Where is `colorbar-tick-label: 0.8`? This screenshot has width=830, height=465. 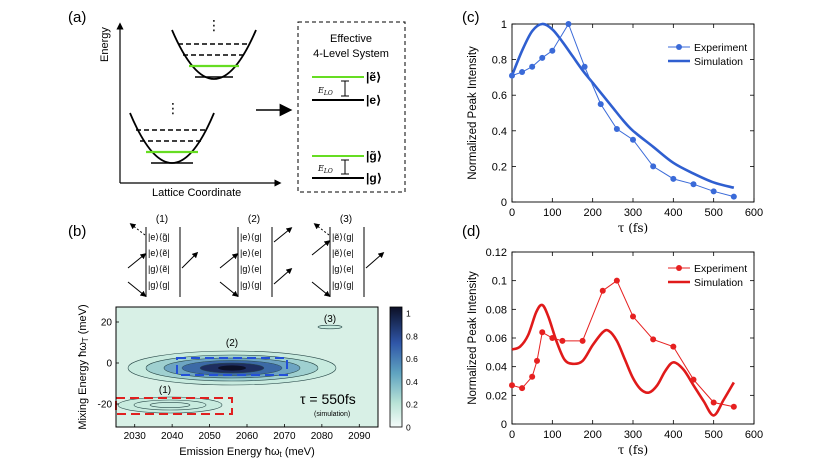
colorbar-tick-label: 0.8 is located at coordinates (412, 336).